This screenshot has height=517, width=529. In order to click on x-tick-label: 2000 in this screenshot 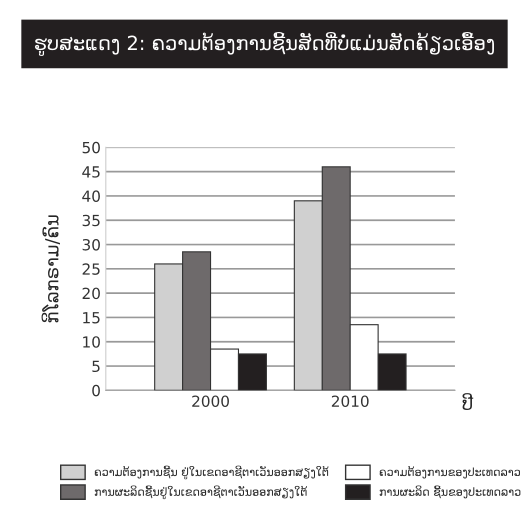, I will do `click(210, 401)`.